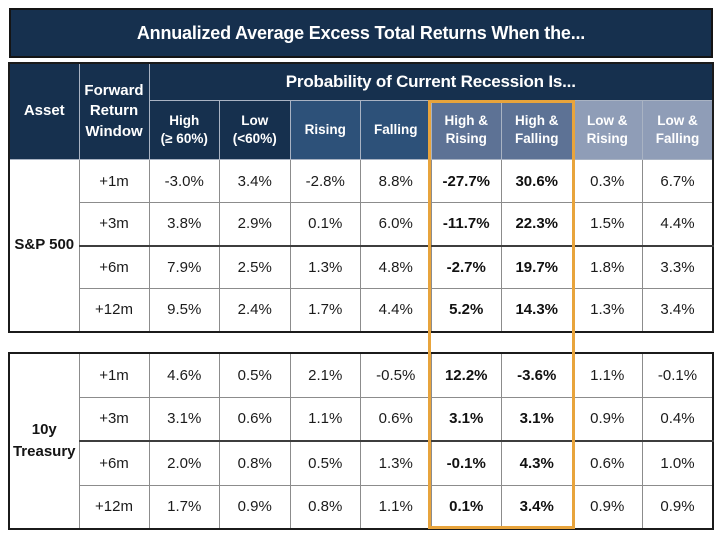 The width and height of the screenshot is (722, 538). What do you see at coordinates (537, 507) in the screenshot?
I see `value-cell-highlighted: 3.4%` at bounding box center [537, 507].